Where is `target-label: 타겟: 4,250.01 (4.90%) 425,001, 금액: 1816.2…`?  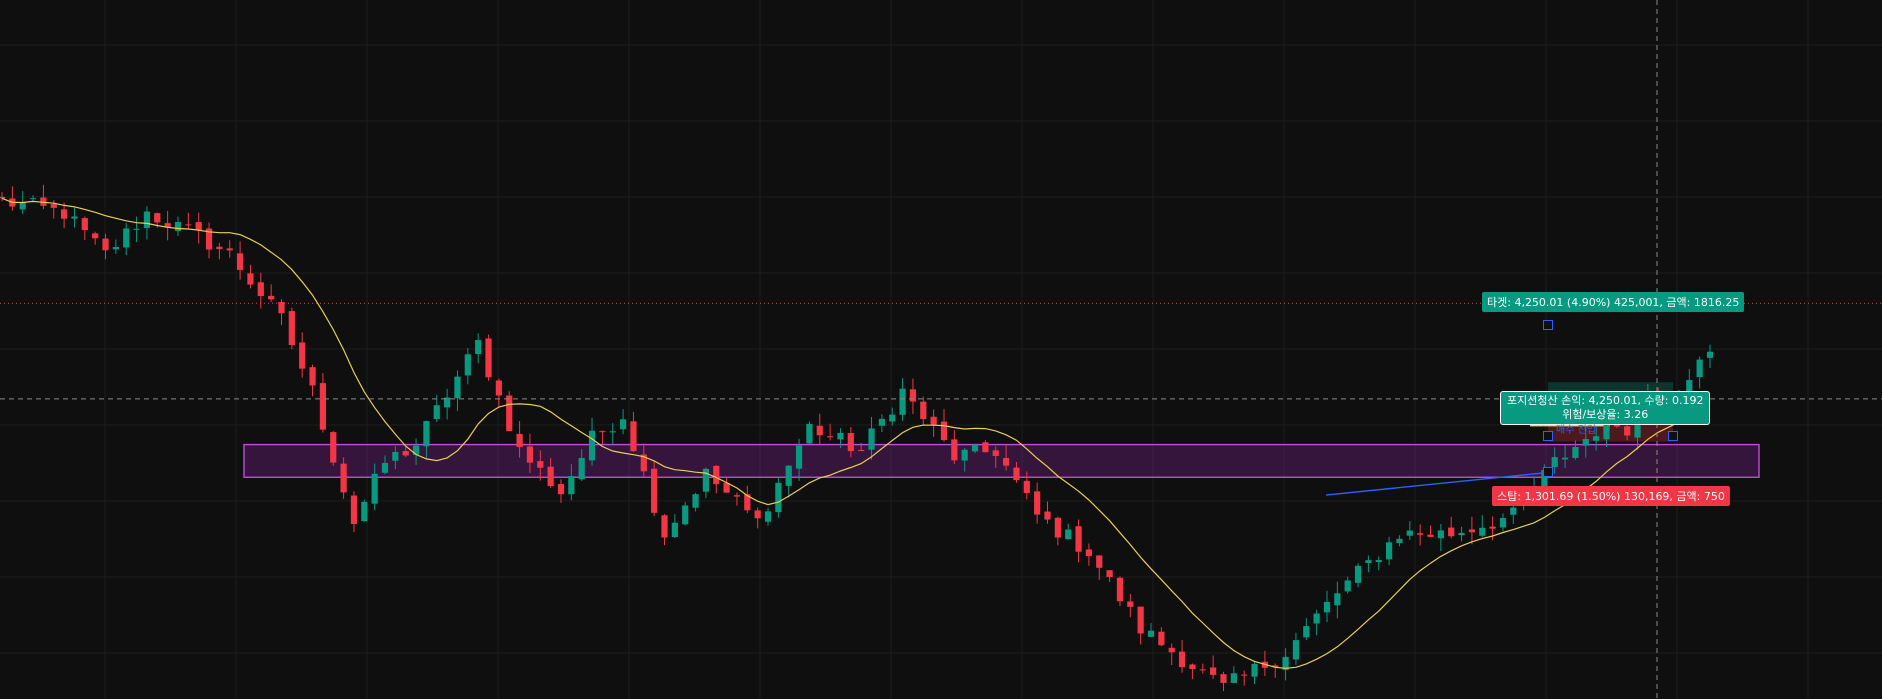
target-label: 타겟: 4,250.01 (4.90%) 425,001, 금액: 1816.2… is located at coordinates (1613, 302).